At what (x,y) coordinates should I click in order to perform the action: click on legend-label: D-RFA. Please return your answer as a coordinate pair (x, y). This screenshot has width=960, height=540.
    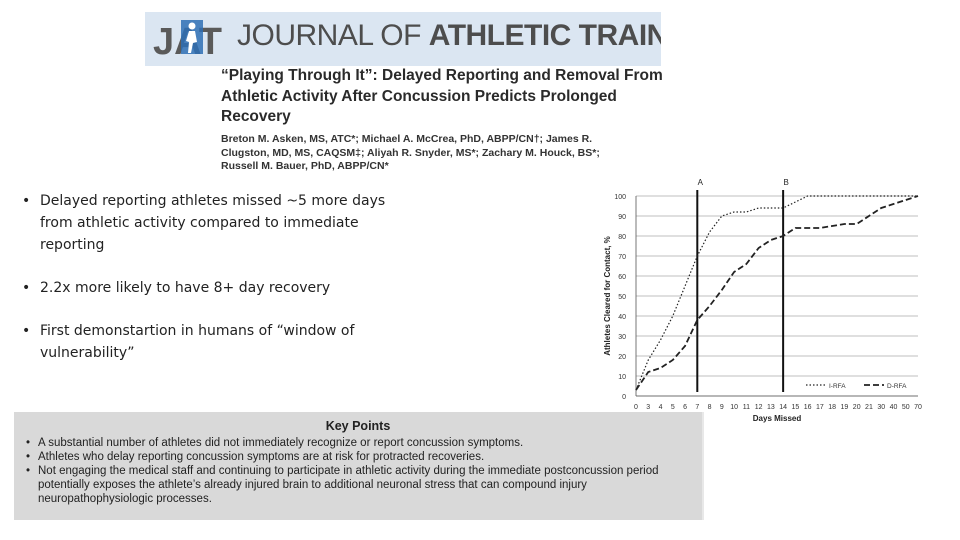
    Looking at the image, I should click on (897, 386).